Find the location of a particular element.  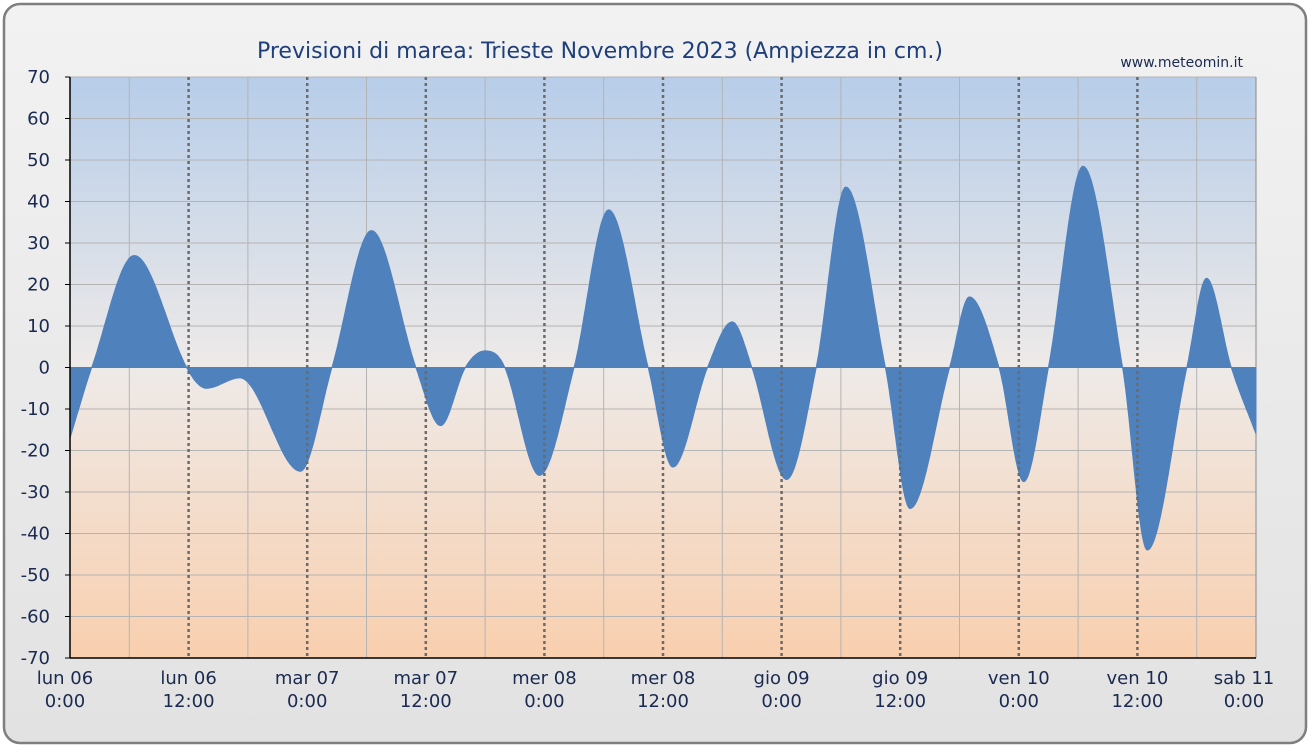

x-tick-label: mar 070:00 is located at coordinates (307, 690).